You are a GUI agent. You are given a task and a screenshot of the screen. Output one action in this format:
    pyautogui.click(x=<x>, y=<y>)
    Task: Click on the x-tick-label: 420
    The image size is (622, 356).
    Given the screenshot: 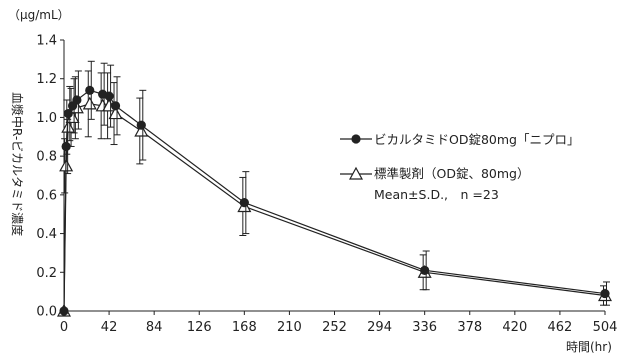 What is the action you would take?
    pyautogui.click(x=514, y=327)
    